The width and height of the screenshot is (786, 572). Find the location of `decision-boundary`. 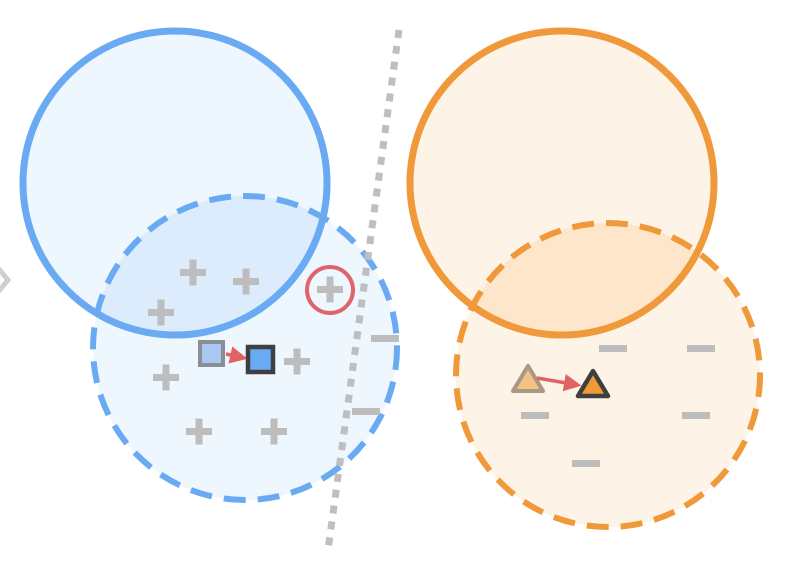

decision-boundary is located at coordinates (363, 290).